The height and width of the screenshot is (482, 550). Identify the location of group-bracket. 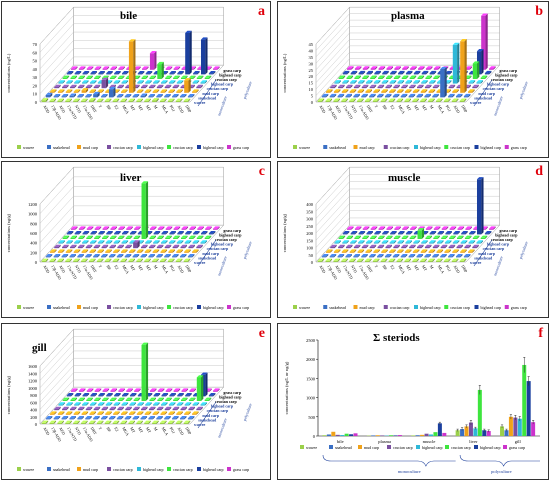
(207, 93).